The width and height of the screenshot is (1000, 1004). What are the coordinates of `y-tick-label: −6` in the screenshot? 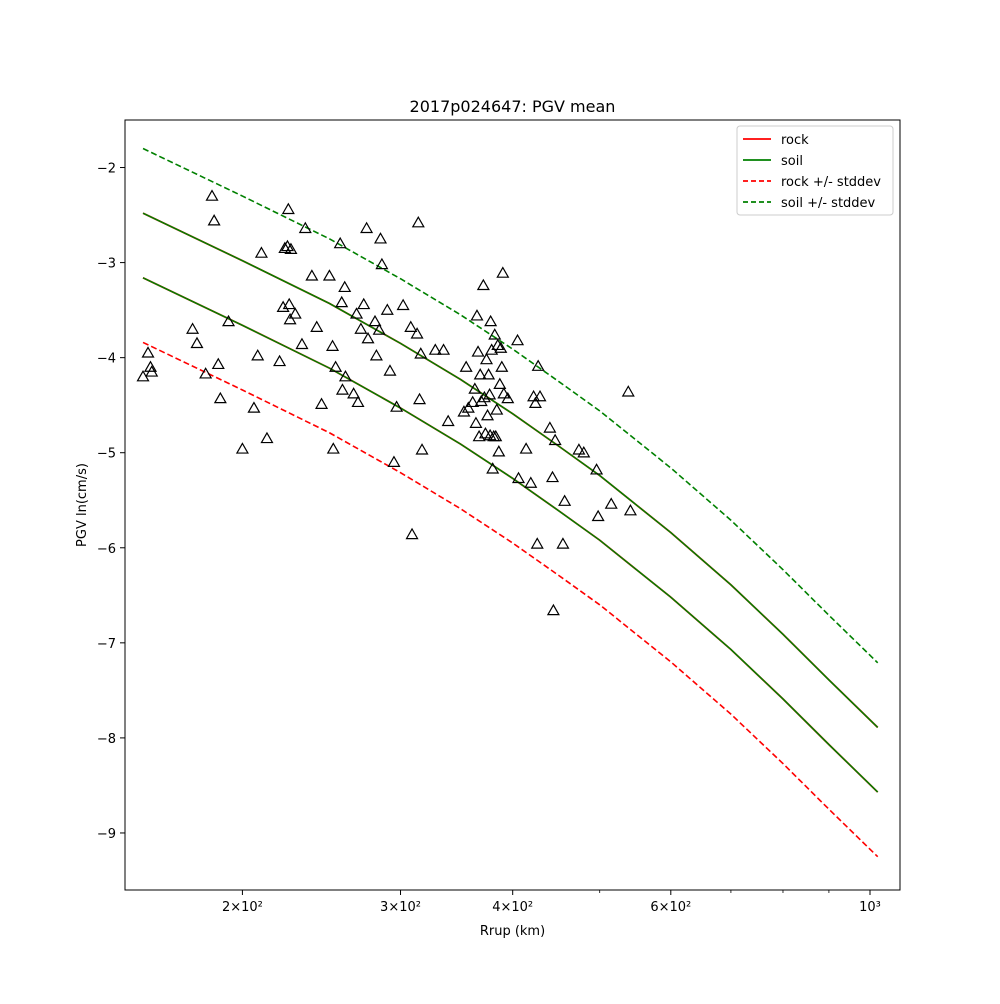 It's located at (106, 549).